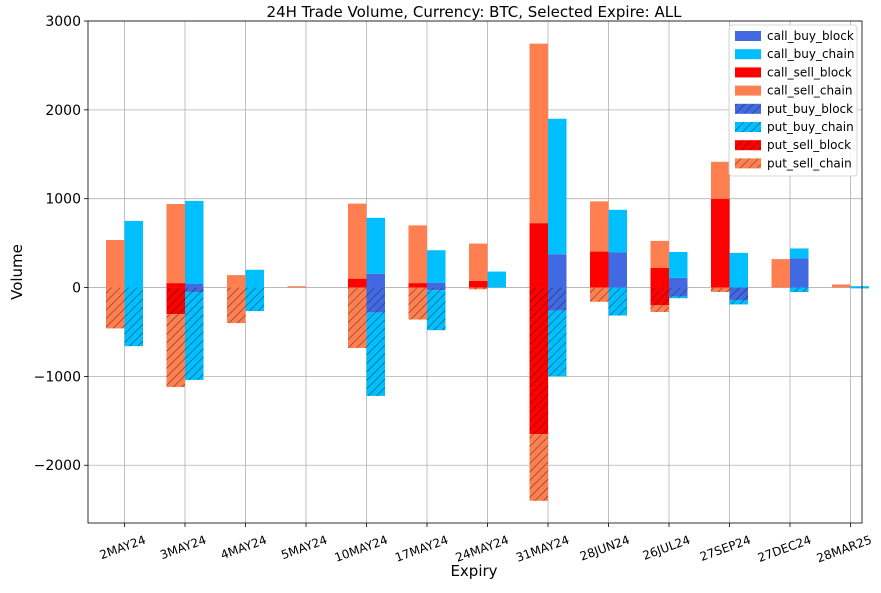  I want to click on bar-call_buy_chain-2MAY24, so click(133, 254).